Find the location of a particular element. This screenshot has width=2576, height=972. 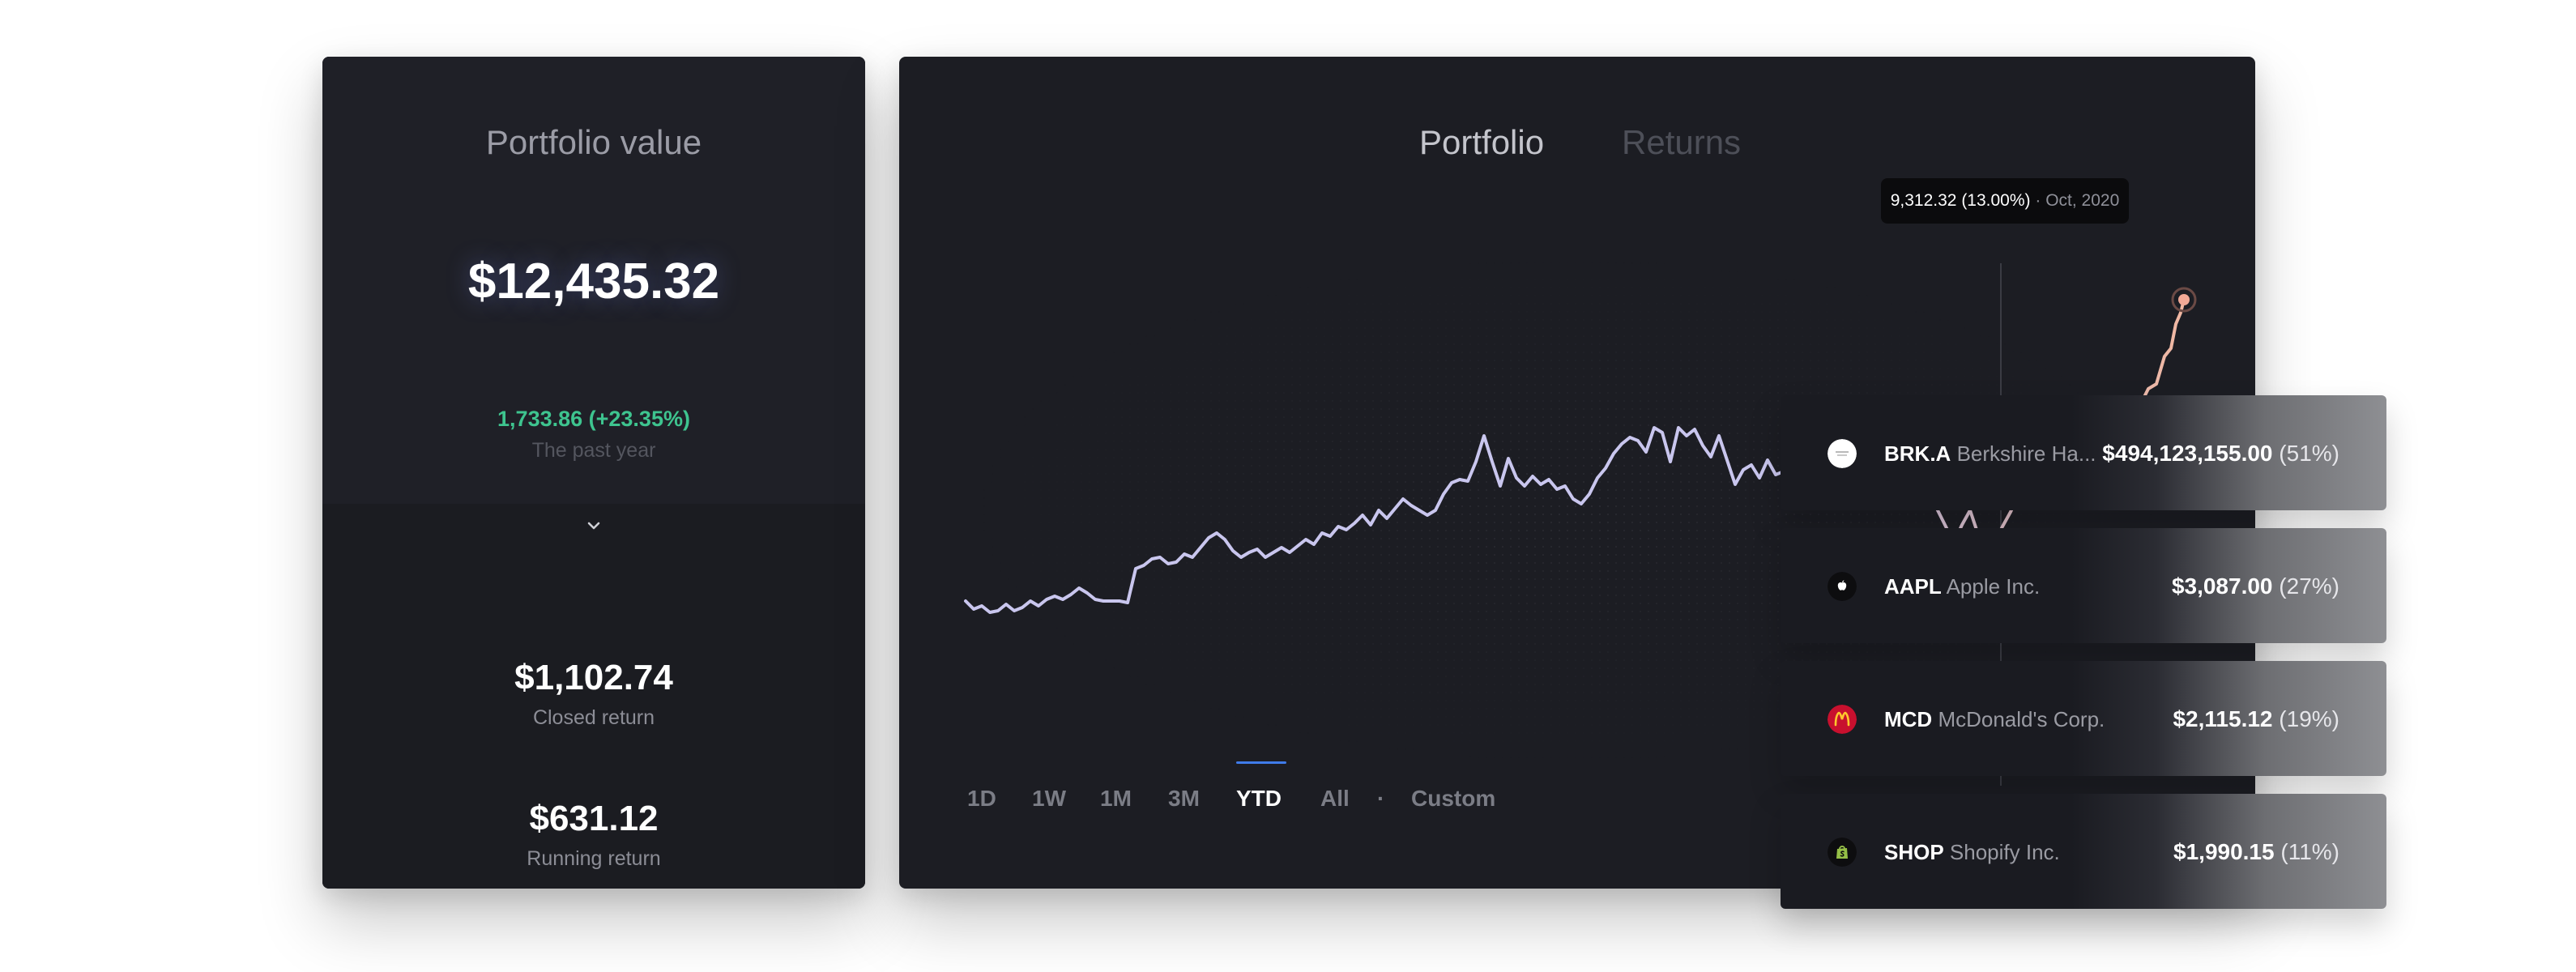

range-all-button: All is located at coordinates (1335, 798).